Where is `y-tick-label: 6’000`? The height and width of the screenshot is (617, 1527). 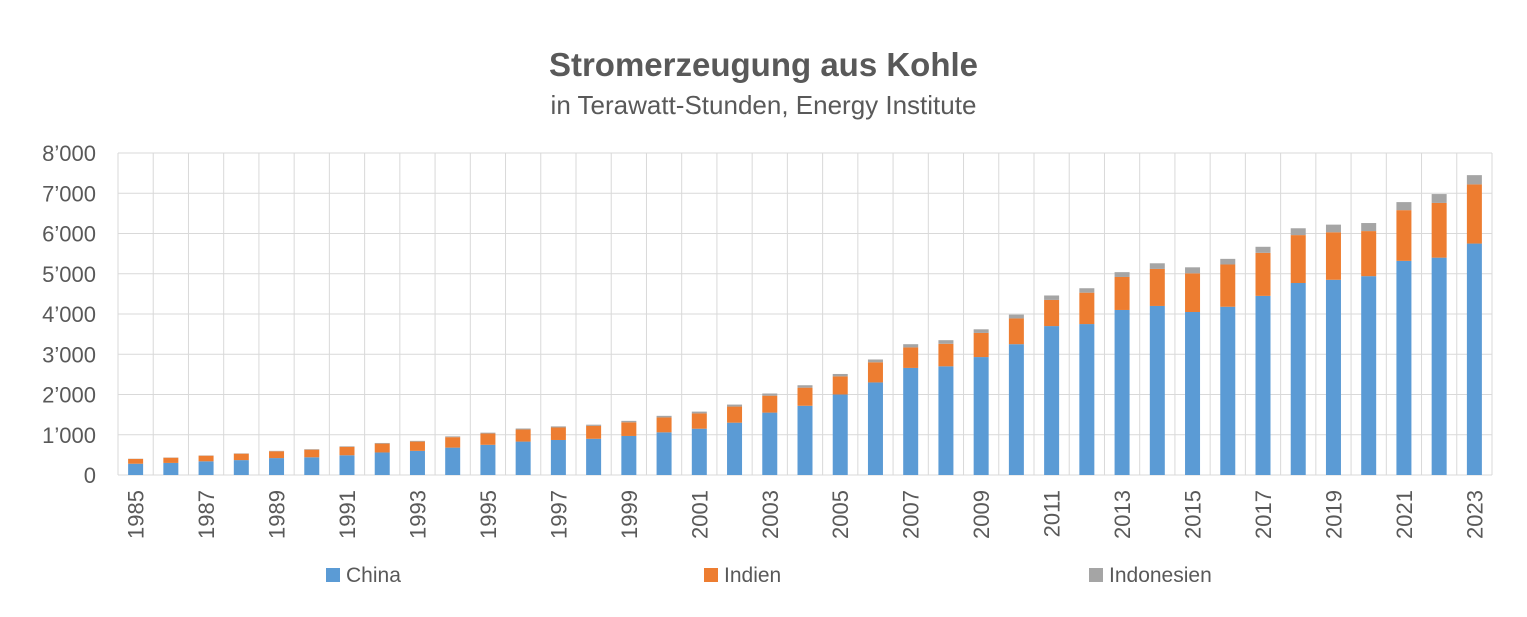 y-tick-label: 6’000 is located at coordinates (69, 234).